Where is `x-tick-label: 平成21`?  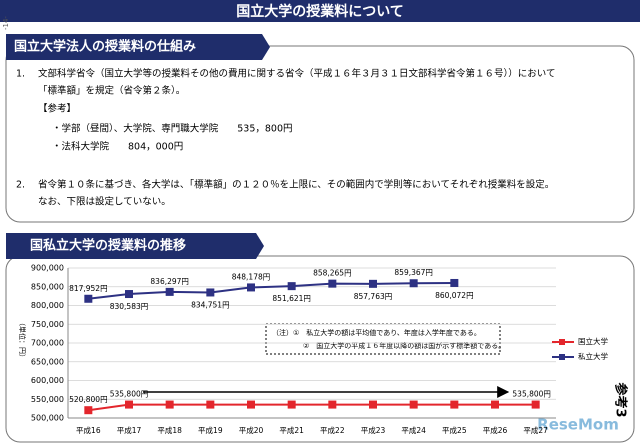
x-tick-label: 平成21 is located at coordinates (291, 430).